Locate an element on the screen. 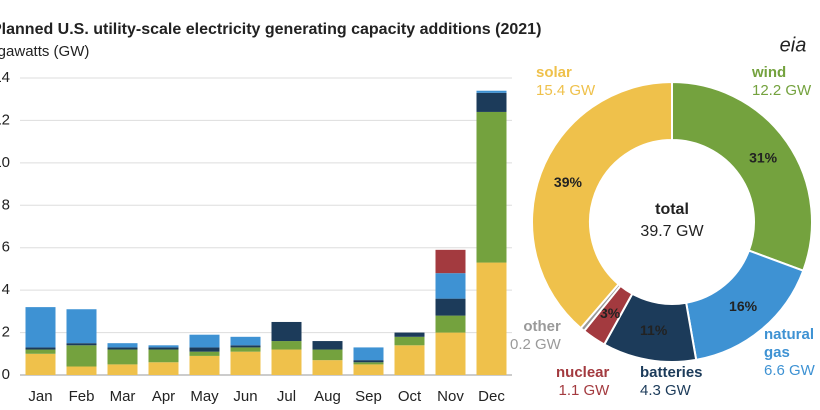  slice-value: 0.2 GW is located at coordinates (535, 344).